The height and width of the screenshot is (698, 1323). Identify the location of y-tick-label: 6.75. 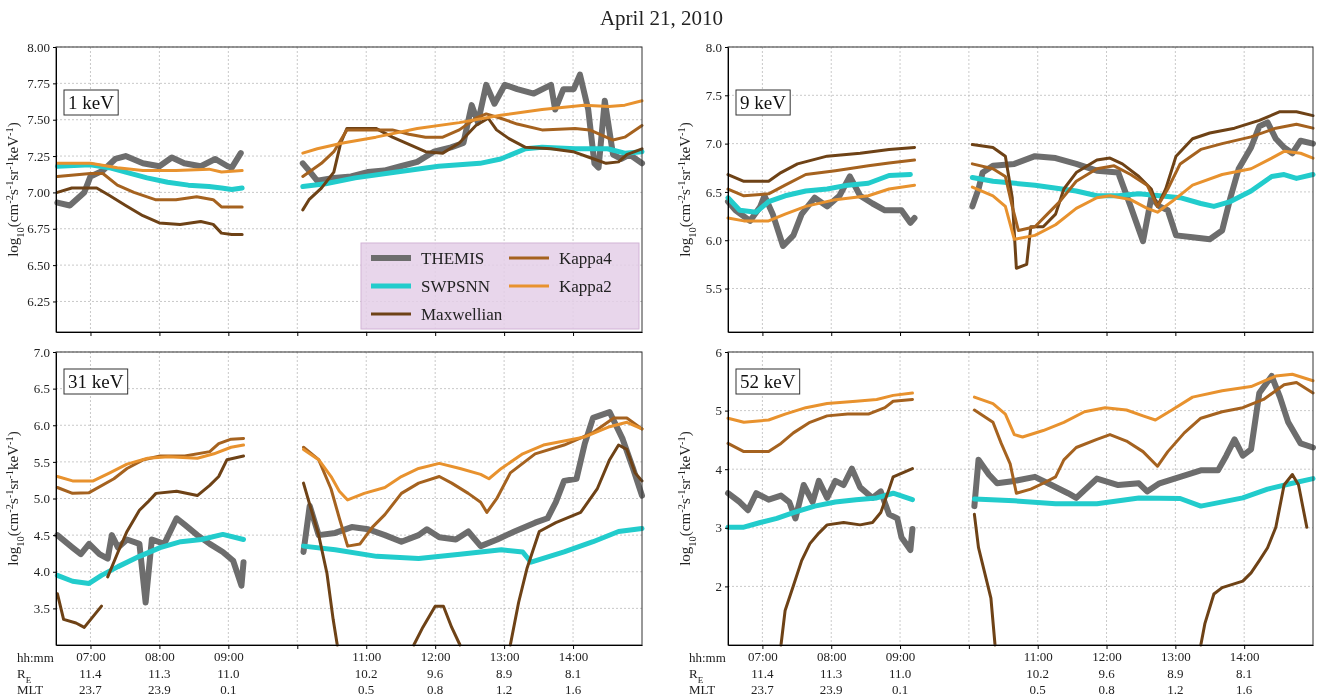
(38, 229).